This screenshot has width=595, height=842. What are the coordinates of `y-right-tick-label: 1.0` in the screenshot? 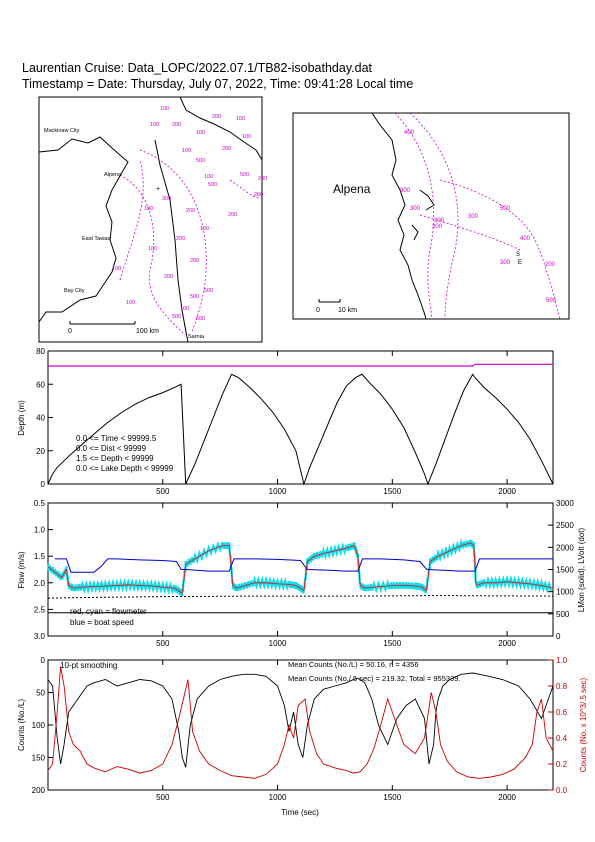 It's located at (562, 660).